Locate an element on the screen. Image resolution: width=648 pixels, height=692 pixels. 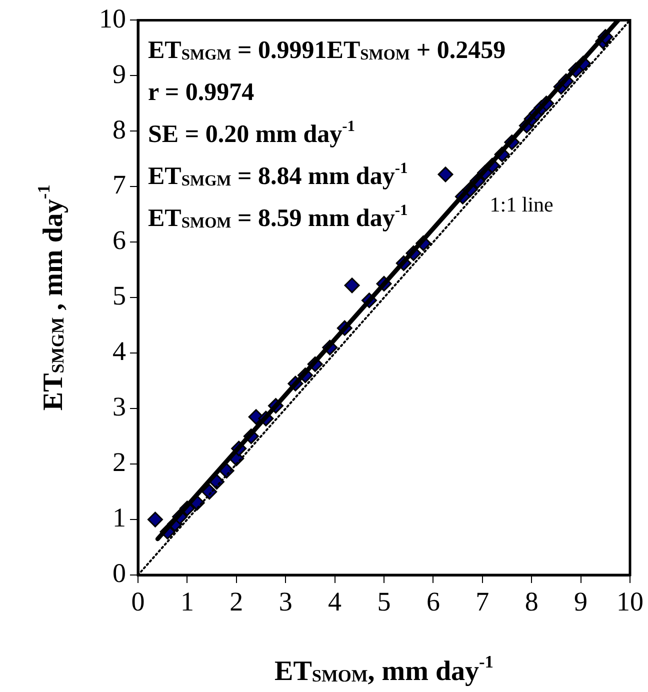
y-tick-label: 7 is located at coordinates (119, 185).